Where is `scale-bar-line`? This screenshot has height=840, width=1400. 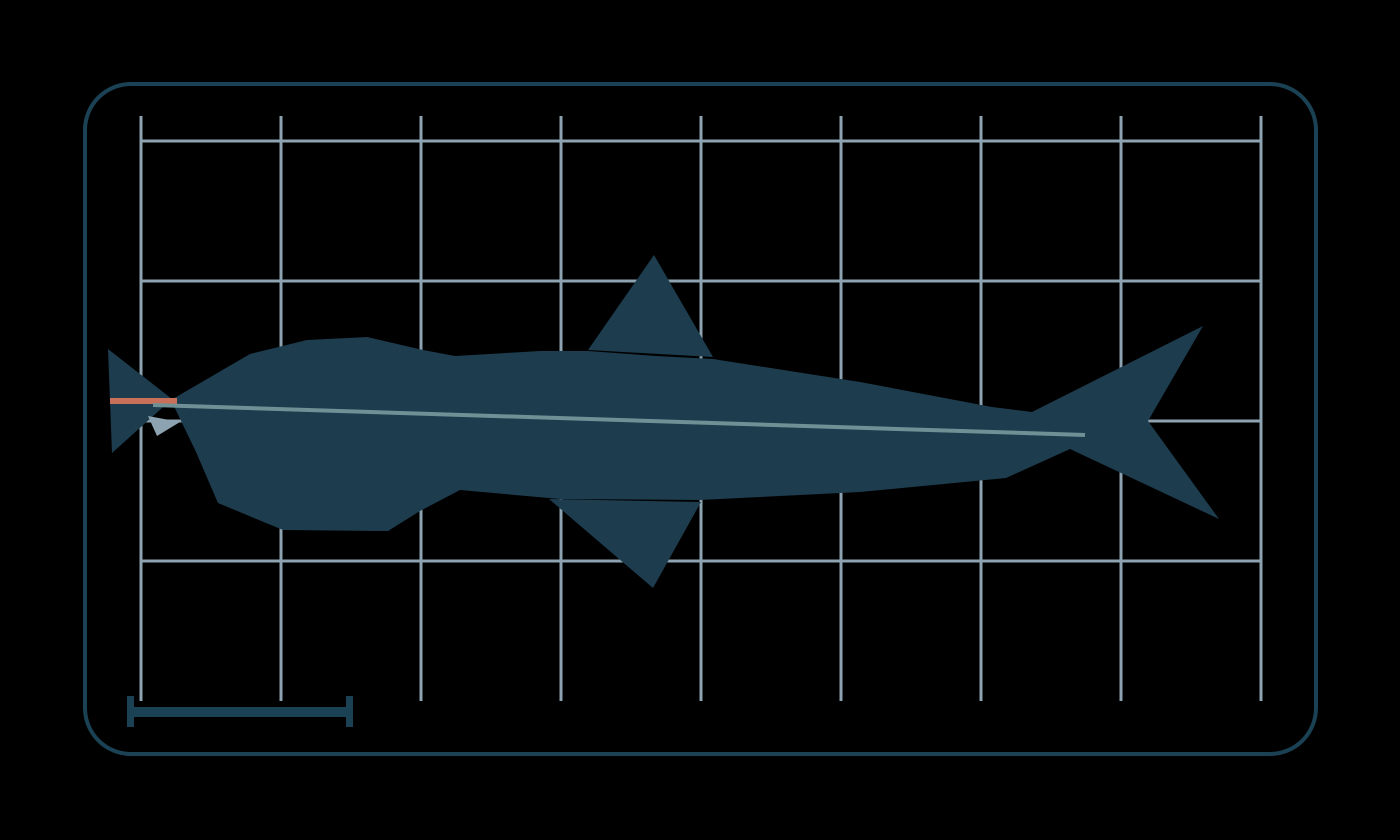
scale-bar-line is located at coordinates (240, 712).